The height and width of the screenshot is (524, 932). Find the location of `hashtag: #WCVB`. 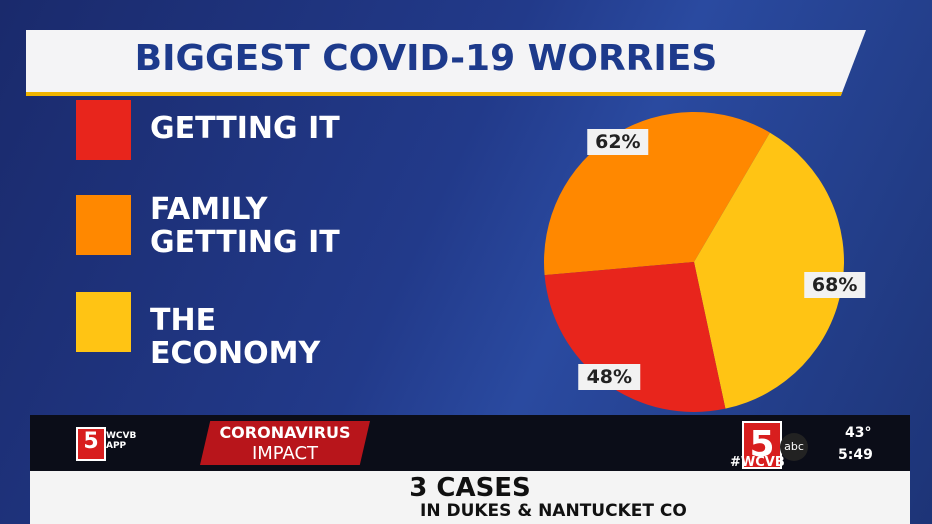

hashtag: #WCVB is located at coordinates (757, 462).